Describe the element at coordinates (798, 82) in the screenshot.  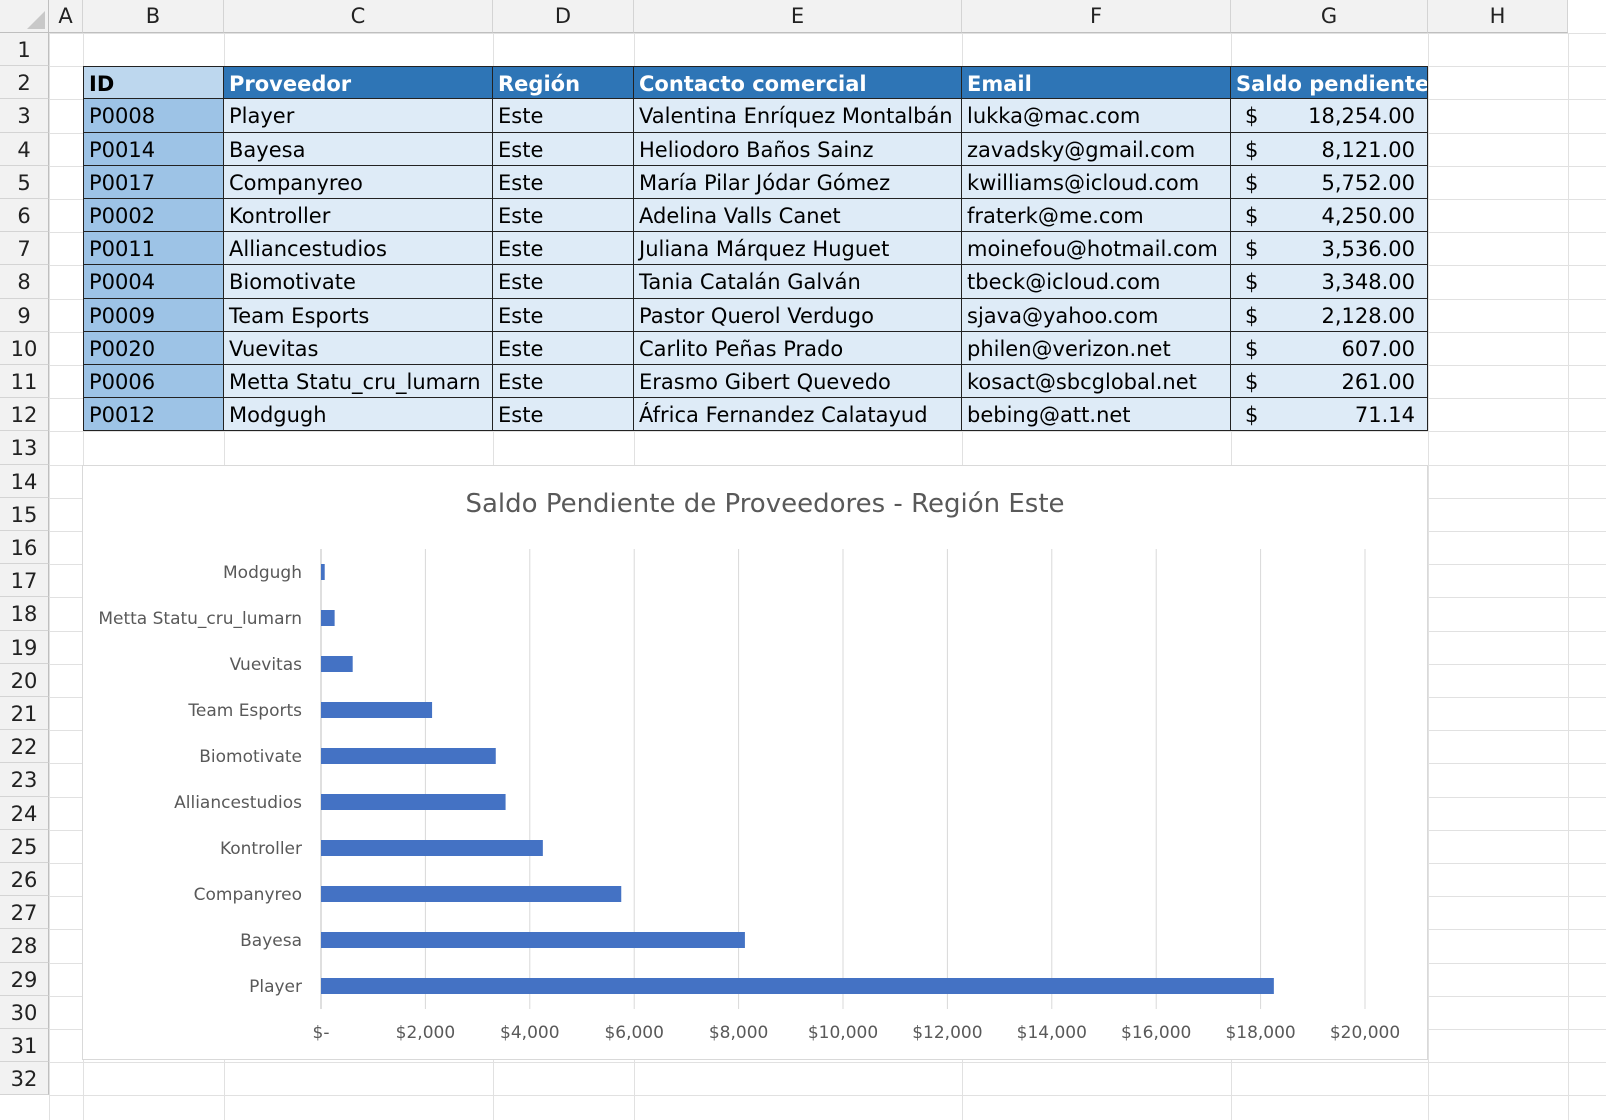
I see `header-contacto: Contacto comercial` at that location.